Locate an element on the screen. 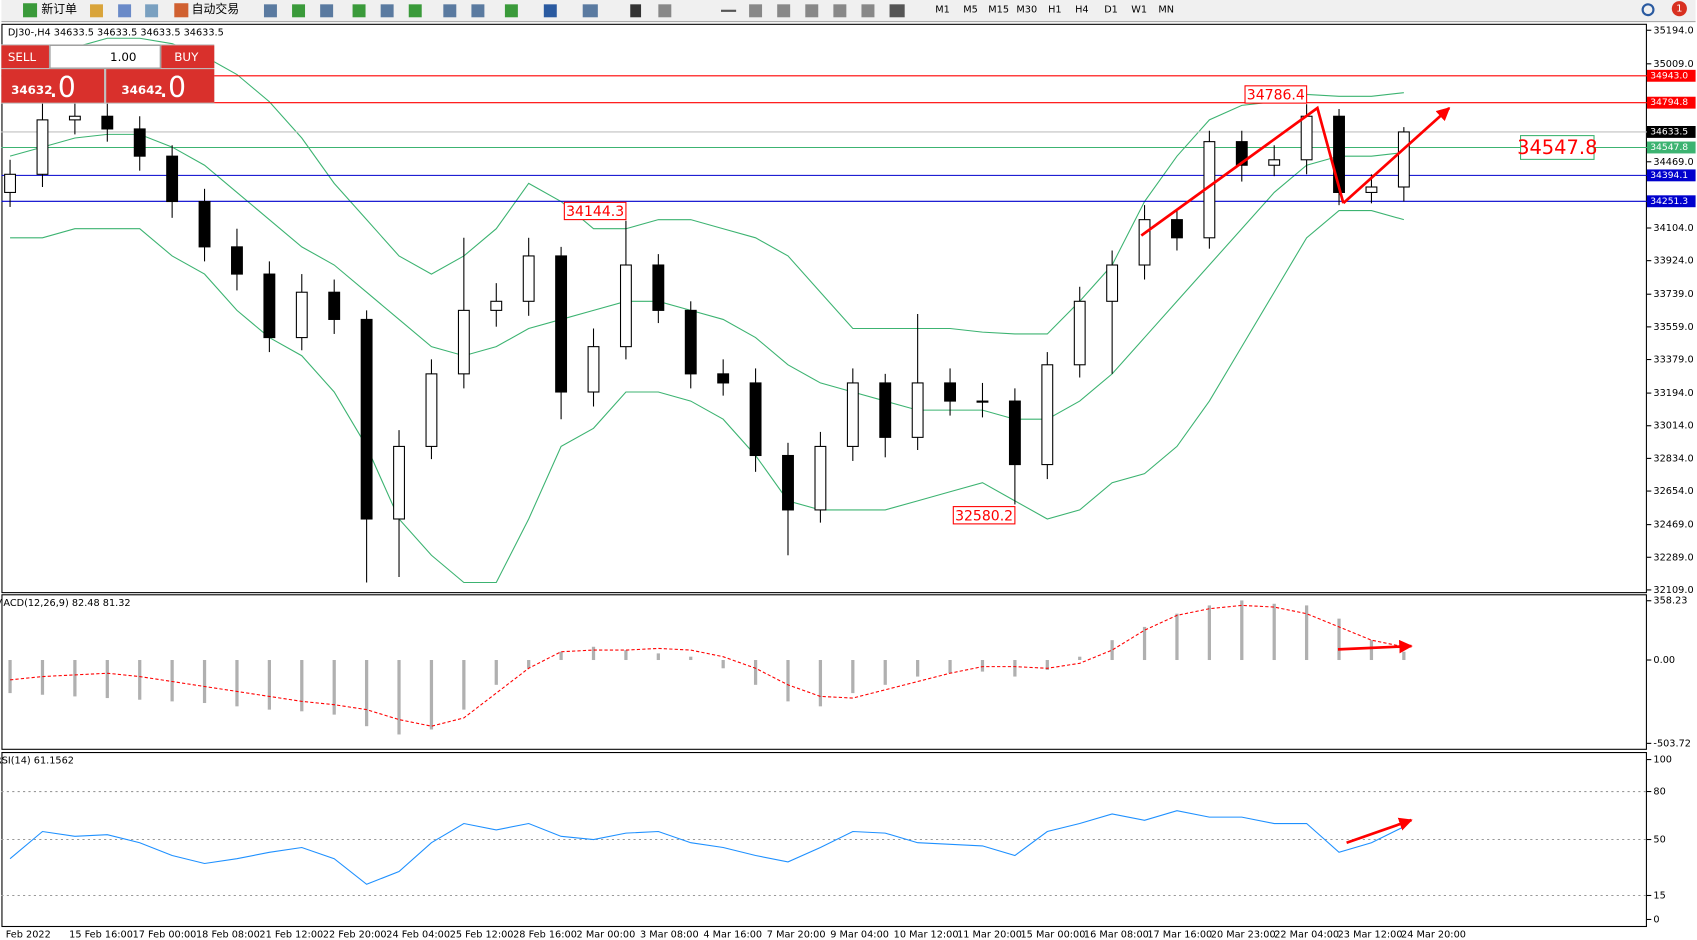 The height and width of the screenshot is (940, 1697). sell-price-box is located at coordinates (53, 86).